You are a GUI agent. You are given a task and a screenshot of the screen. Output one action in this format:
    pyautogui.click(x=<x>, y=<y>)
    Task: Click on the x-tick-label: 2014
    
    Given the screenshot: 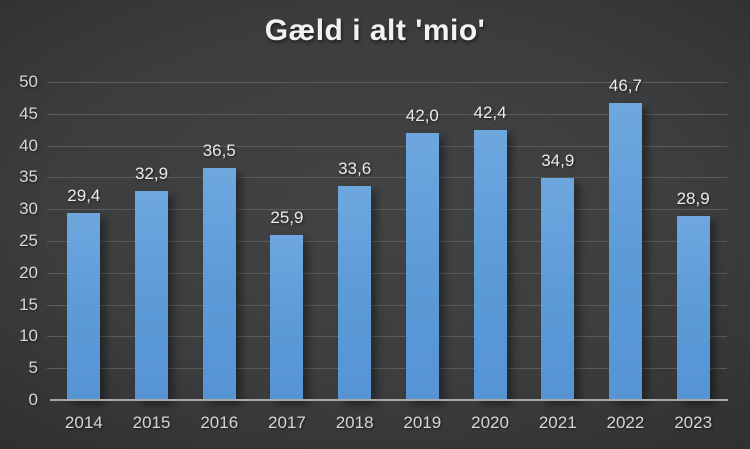 What is the action you would take?
    pyautogui.click(x=83, y=422)
    